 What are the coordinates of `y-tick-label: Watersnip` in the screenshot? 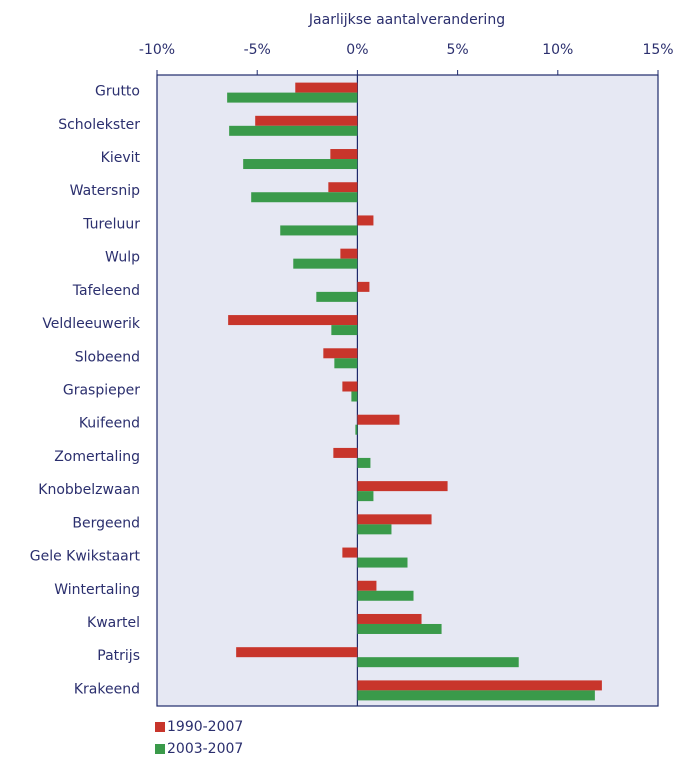 It's located at (105, 191).